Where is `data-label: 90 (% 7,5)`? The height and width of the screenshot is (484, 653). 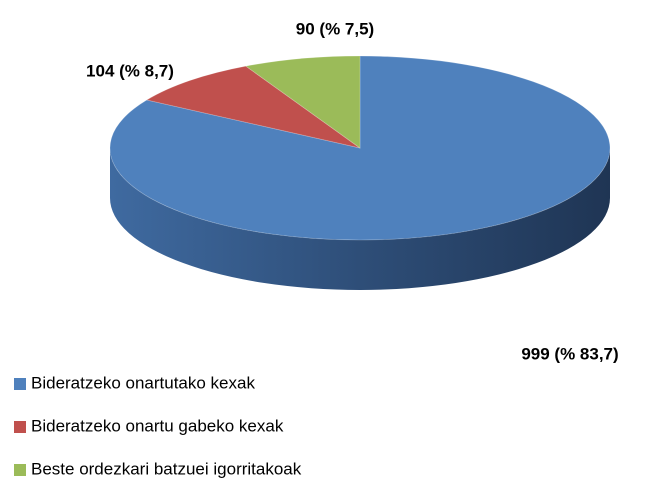 data-label: 90 (% 7,5) is located at coordinates (335, 28).